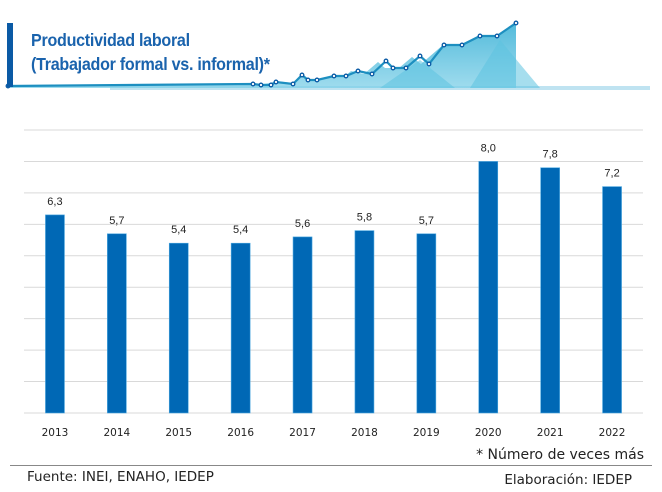 This screenshot has width=662, height=492. Describe the element at coordinates (302, 433) in the screenshot. I see `x-tick-label-2017: 2017` at that location.